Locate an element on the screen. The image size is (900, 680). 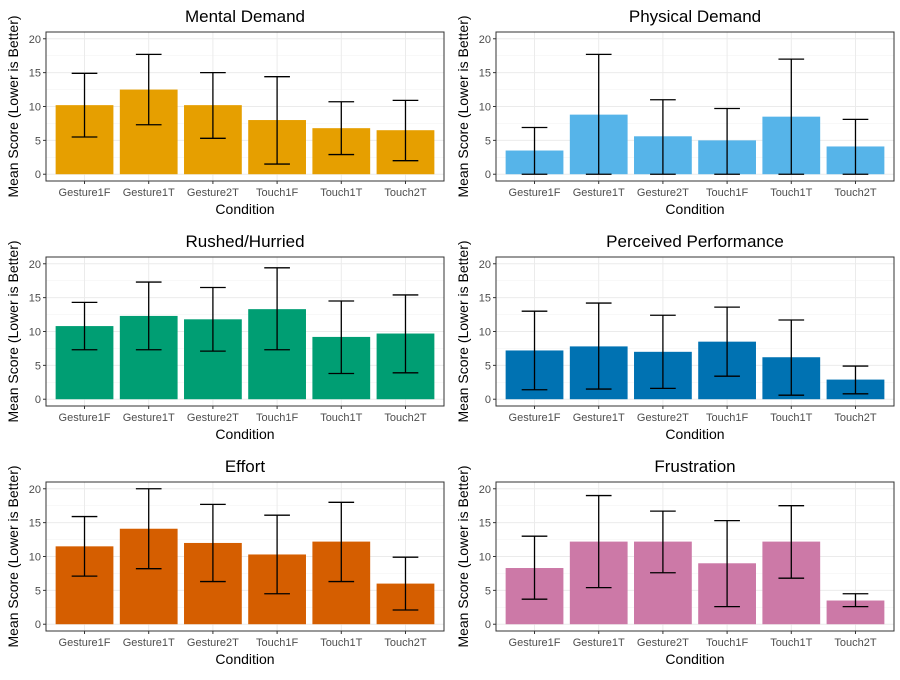
bar-touch2t is located at coordinates (855, 612).